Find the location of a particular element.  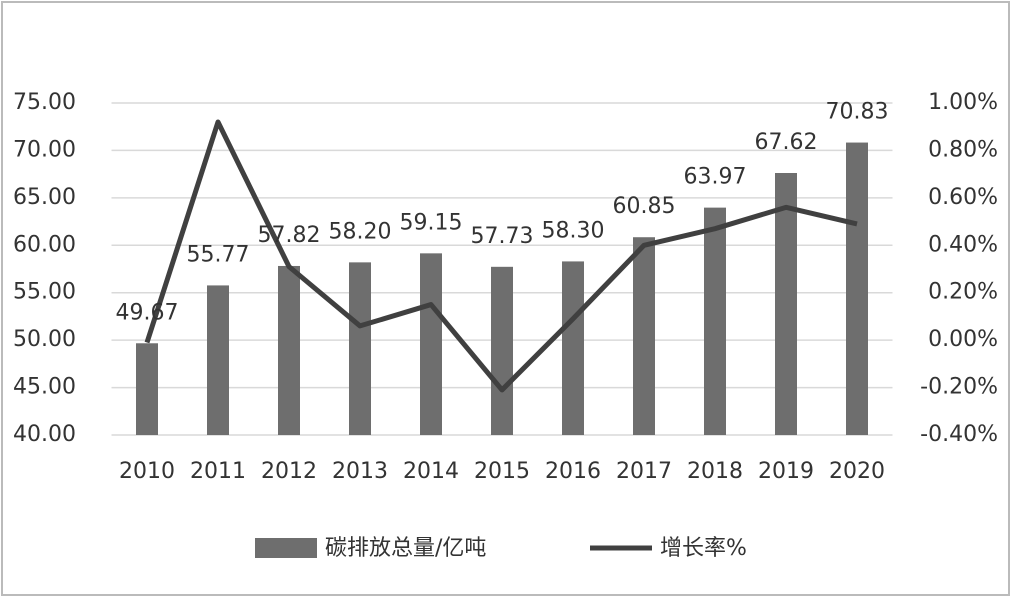

data-label: 55.77 is located at coordinates (218, 254).